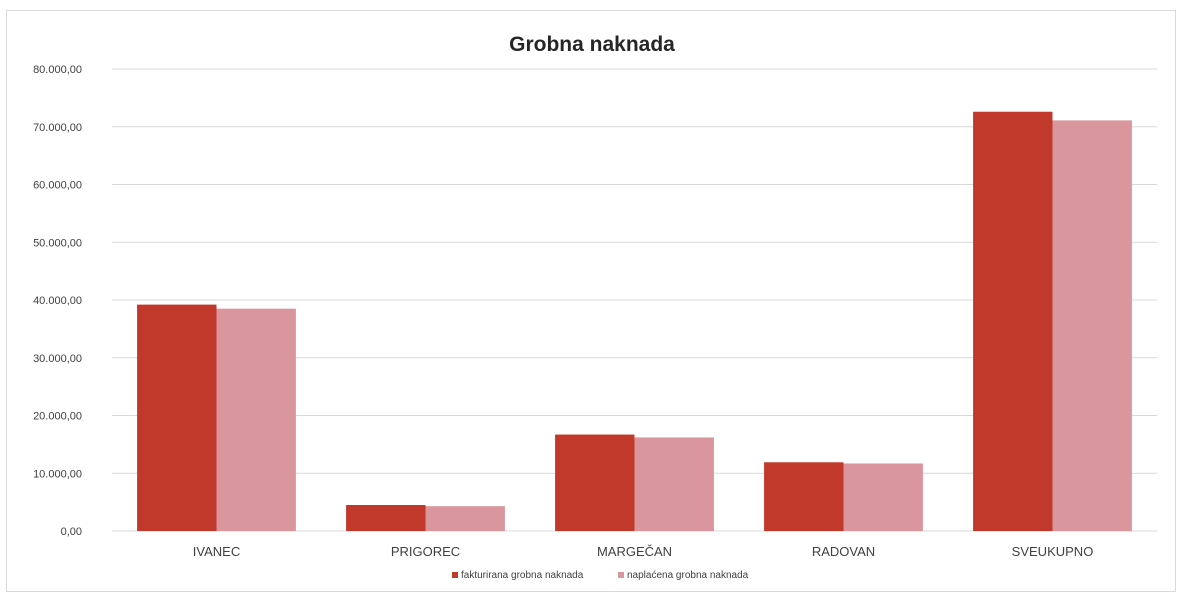 The height and width of the screenshot is (597, 1183). Describe the element at coordinates (57, 474) in the screenshot. I see `y-tick-label: 10.000,00` at that location.